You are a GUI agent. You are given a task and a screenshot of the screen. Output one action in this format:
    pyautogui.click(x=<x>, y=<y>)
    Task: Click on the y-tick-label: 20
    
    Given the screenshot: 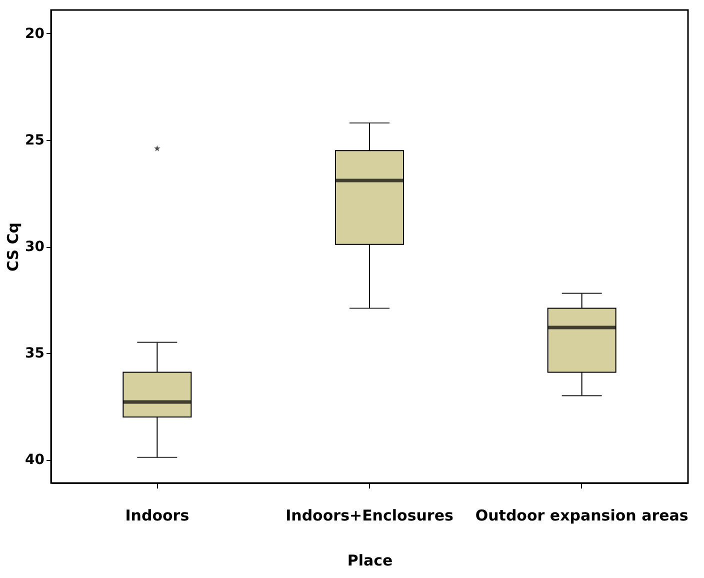 What is the action you would take?
    pyautogui.click(x=35, y=34)
    